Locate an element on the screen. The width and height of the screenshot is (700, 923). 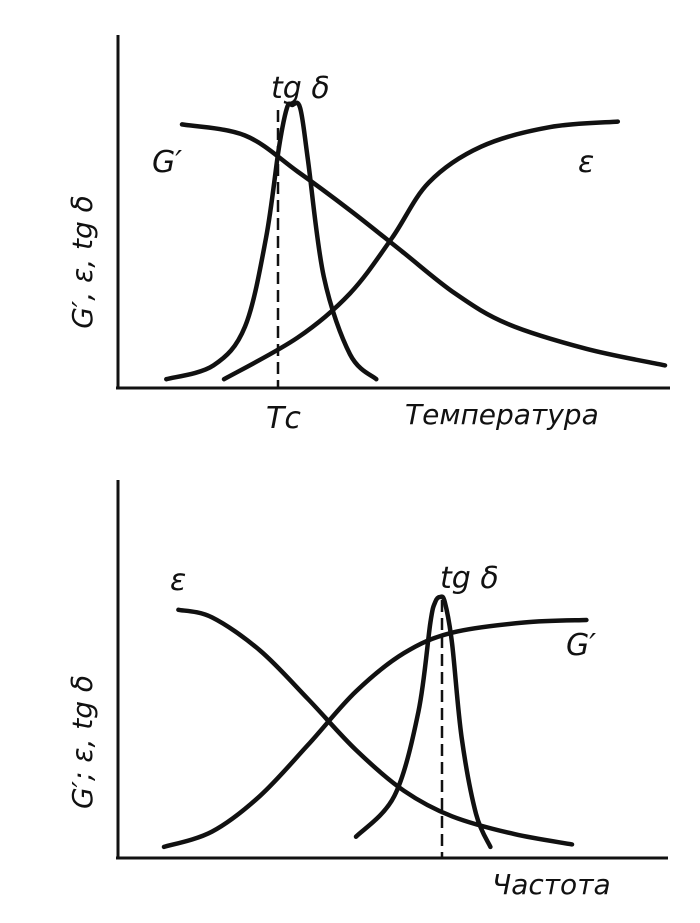
x-axis-label: Температура is located at coordinates (502, 414).